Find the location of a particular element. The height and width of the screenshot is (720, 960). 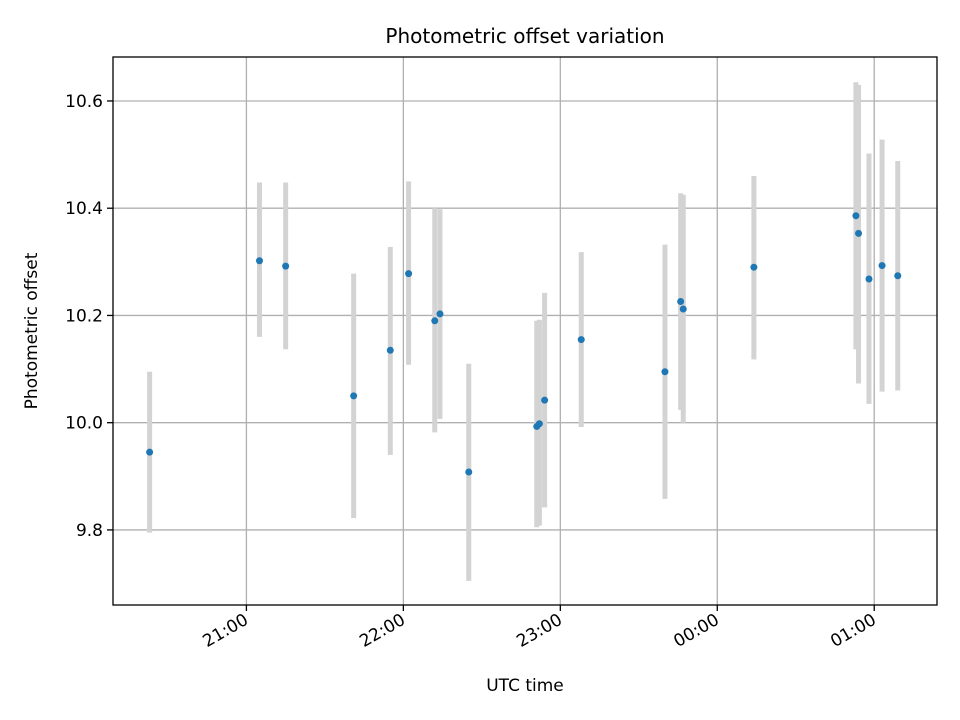

y-axis-ticks: 9.8 10.0 10.2 10.4 10.6 is located at coordinates (89, 316).